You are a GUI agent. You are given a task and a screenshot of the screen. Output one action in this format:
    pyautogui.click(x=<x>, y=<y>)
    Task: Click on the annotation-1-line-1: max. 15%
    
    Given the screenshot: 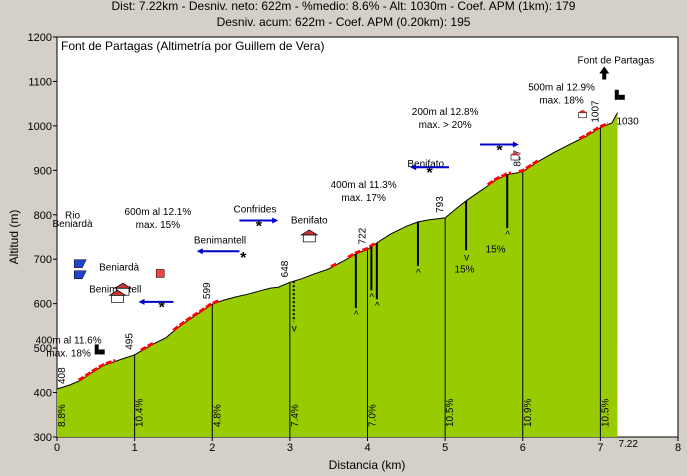 What is the action you would take?
    pyautogui.click(x=158, y=225)
    